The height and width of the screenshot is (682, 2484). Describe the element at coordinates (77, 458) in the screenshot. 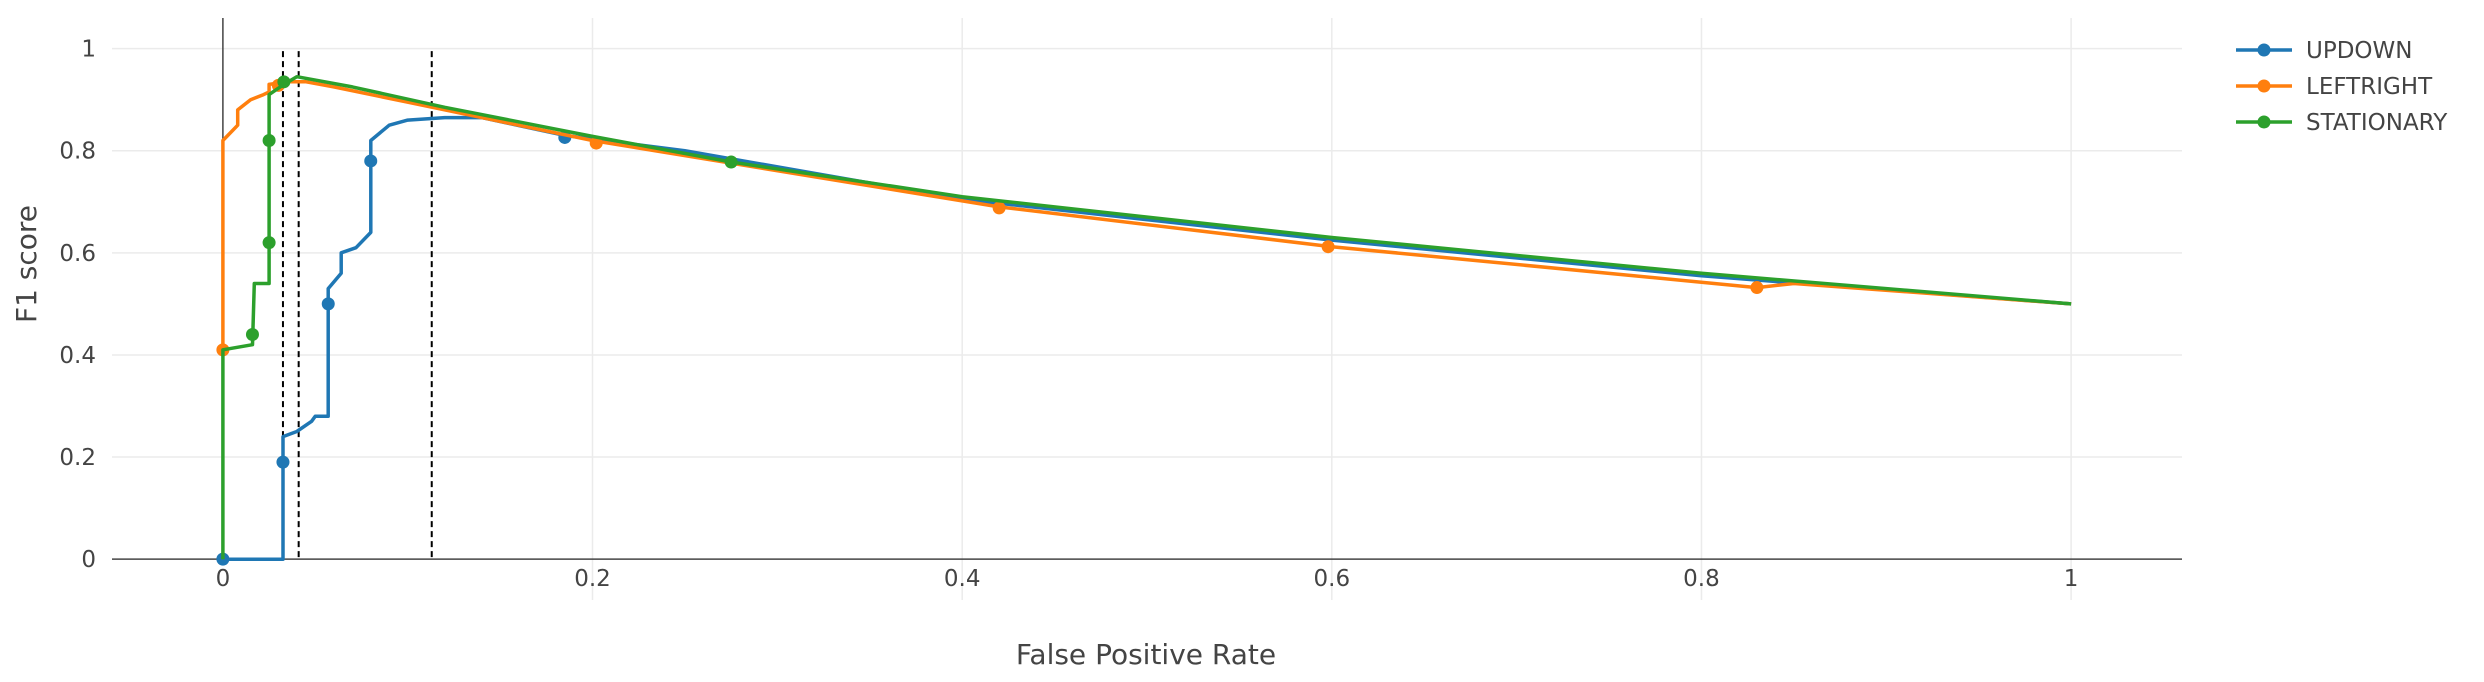

I see `y-tick-label: 0.2` at that location.